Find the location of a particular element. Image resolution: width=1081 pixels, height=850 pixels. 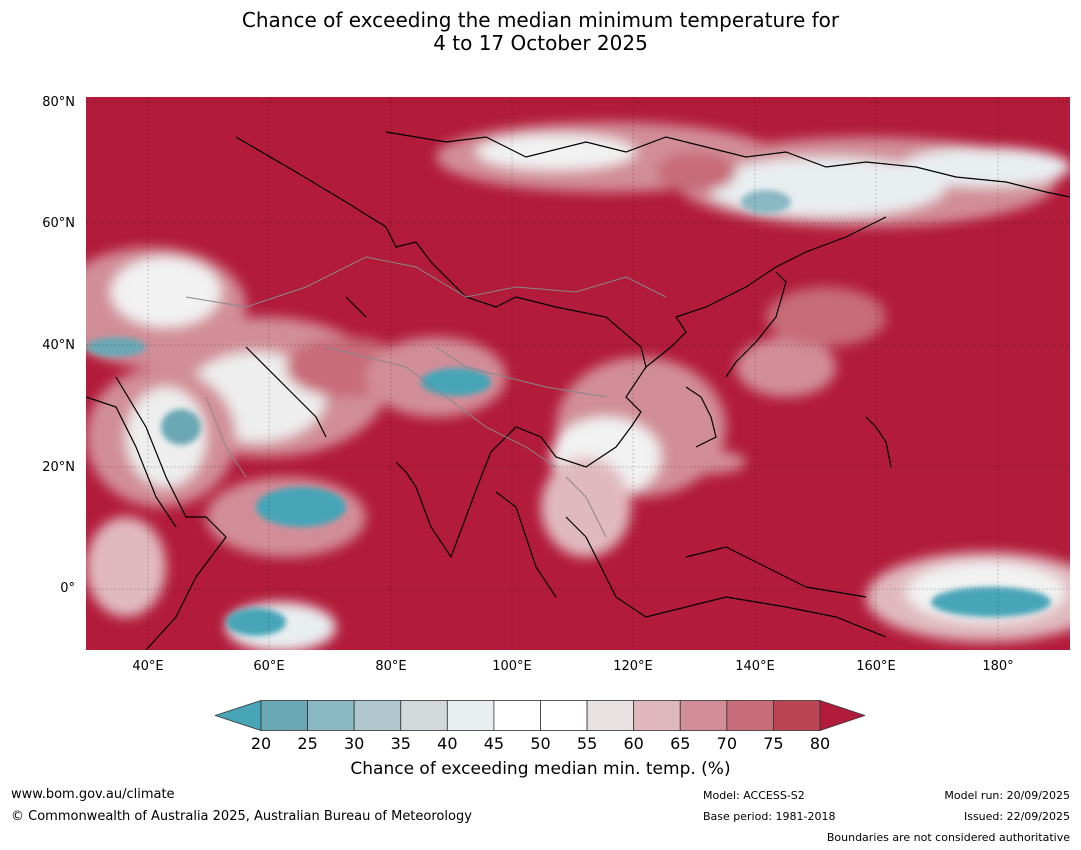

colorbar-tick-label: 20 is located at coordinates (261, 743).